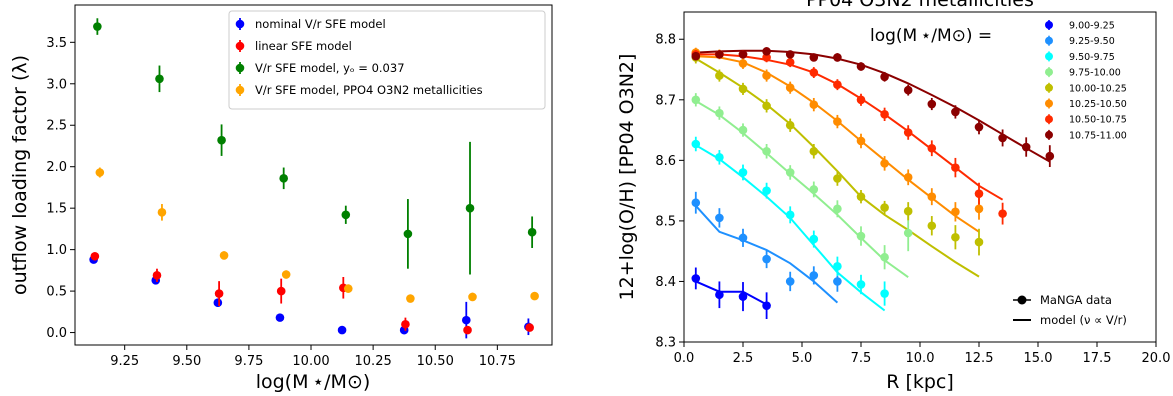  Describe the element at coordinates (56, 126) in the screenshot. I see `left-y-tick-label: 2.5` at that location.